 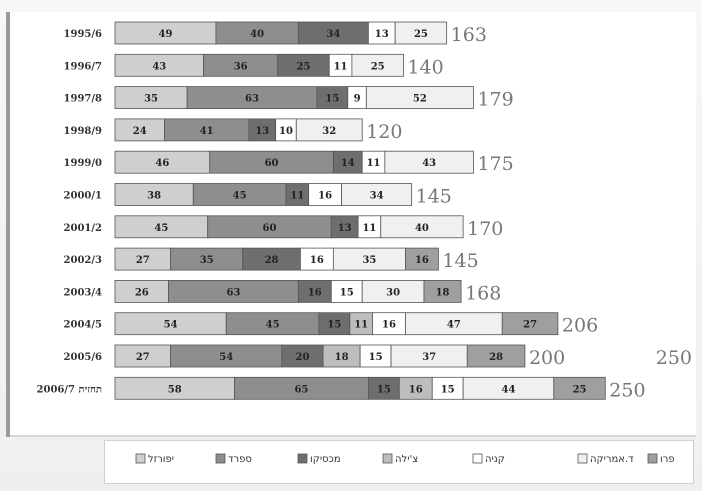 I want to click on segment-value-label: 9, so click(x=357, y=99).